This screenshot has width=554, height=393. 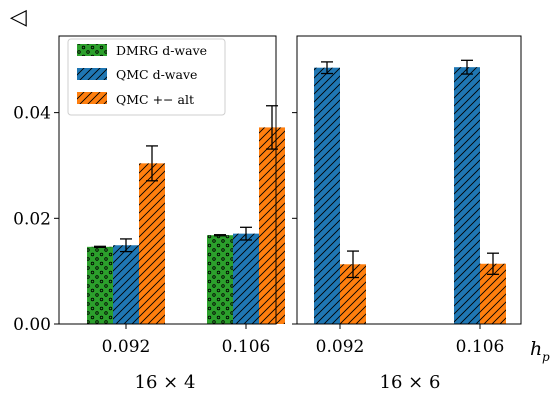 I want to click on x-tick-label-left-0.092: 0.092, so click(x=126, y=347).